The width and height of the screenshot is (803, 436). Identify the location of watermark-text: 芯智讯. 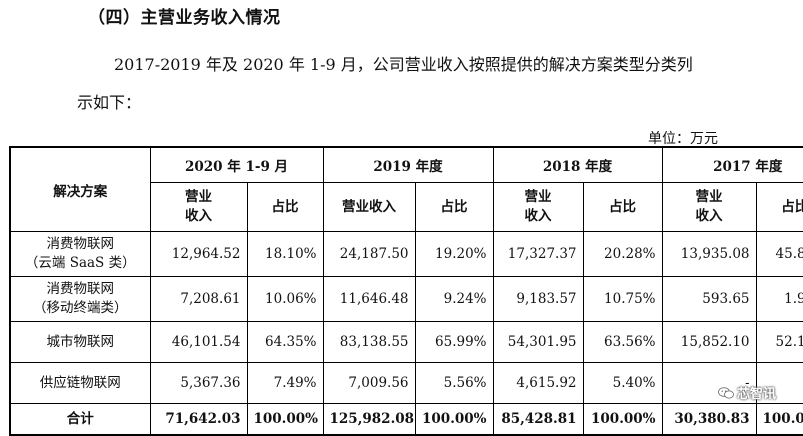
(757, 394).